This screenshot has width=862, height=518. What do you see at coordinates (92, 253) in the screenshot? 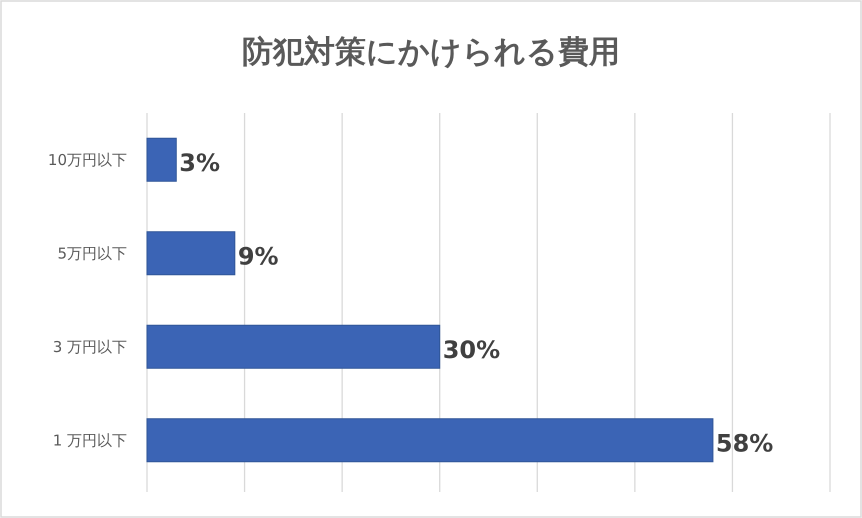
I see `y-tick-label: 5万円以下` at bounding box center [92, 253].